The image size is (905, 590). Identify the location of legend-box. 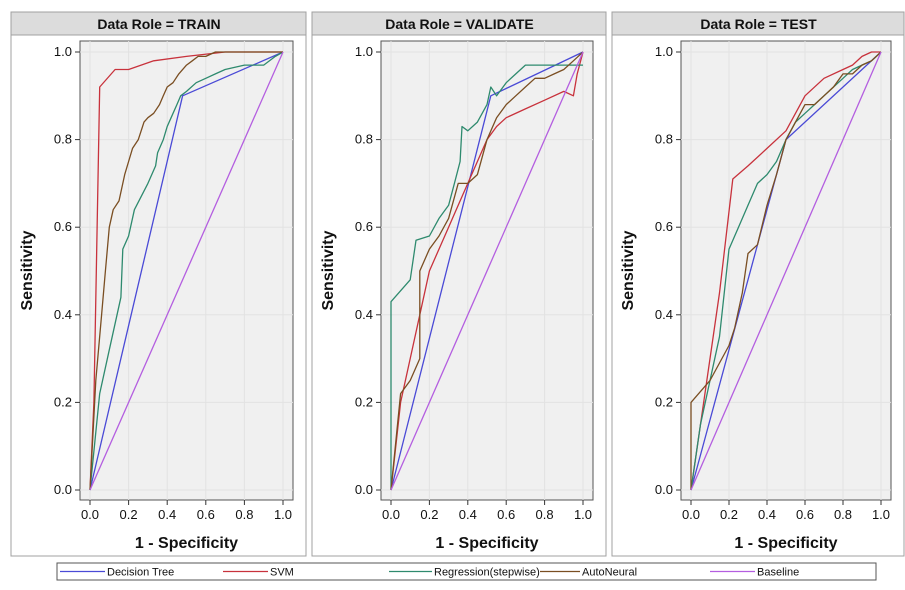
(466, 571).